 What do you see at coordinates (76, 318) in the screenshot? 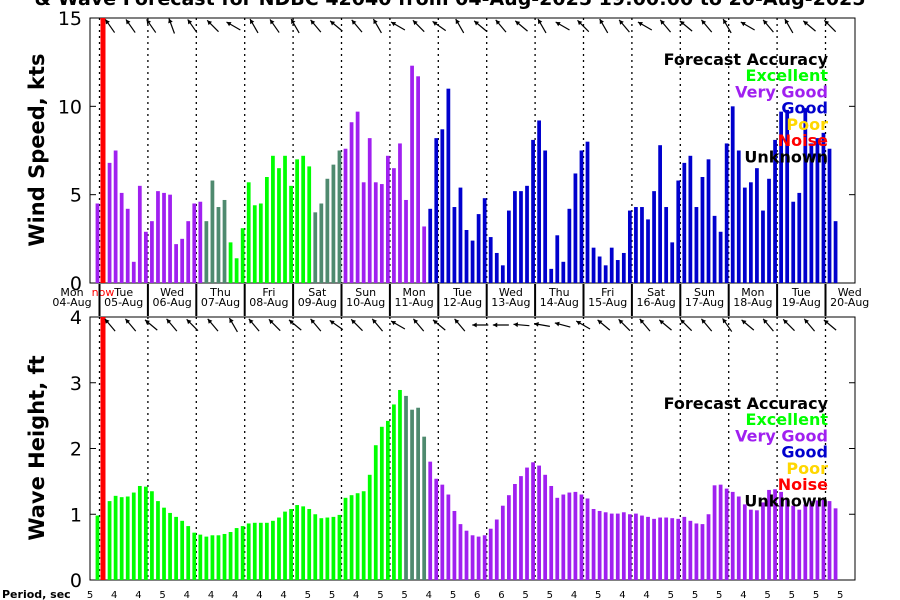
I see `y-tick-label: 4` at bounding box center [76, 318].